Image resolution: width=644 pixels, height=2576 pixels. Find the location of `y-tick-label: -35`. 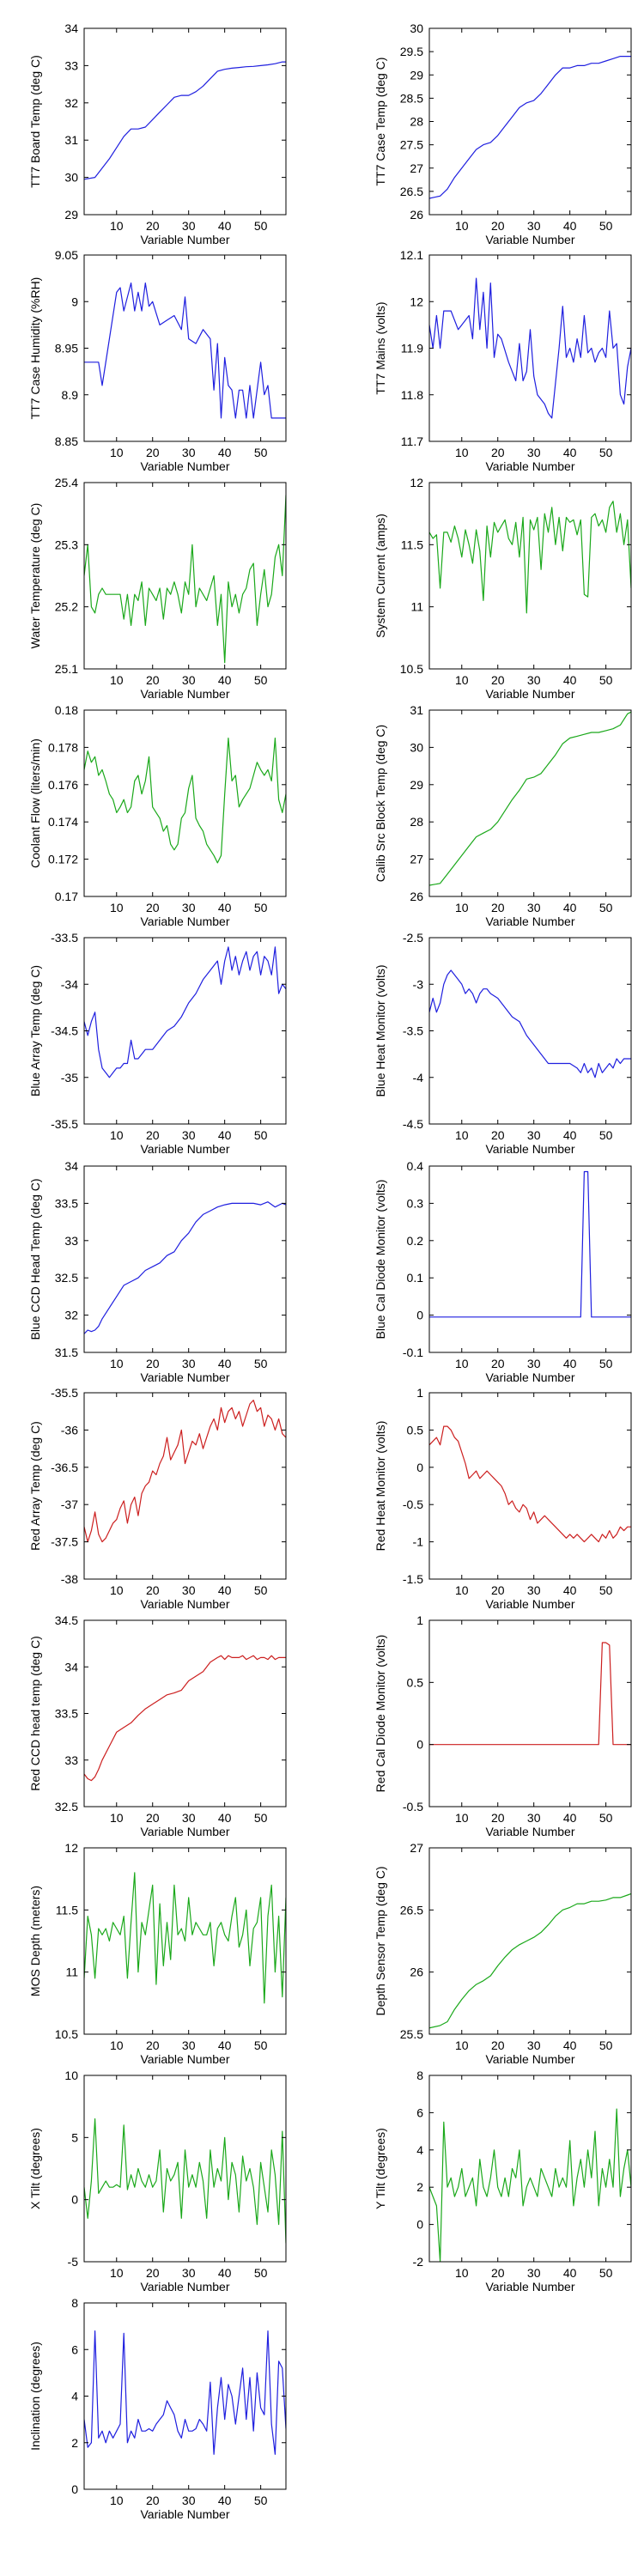

y-tick-label: -35 is located at coordinates (69, 1078).